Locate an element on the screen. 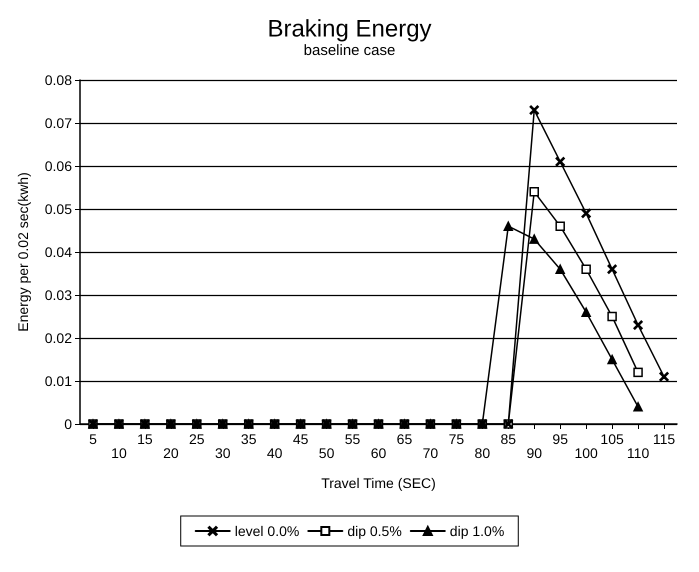  y-tick-label: 0.06 is located at coordinates (58, 166).